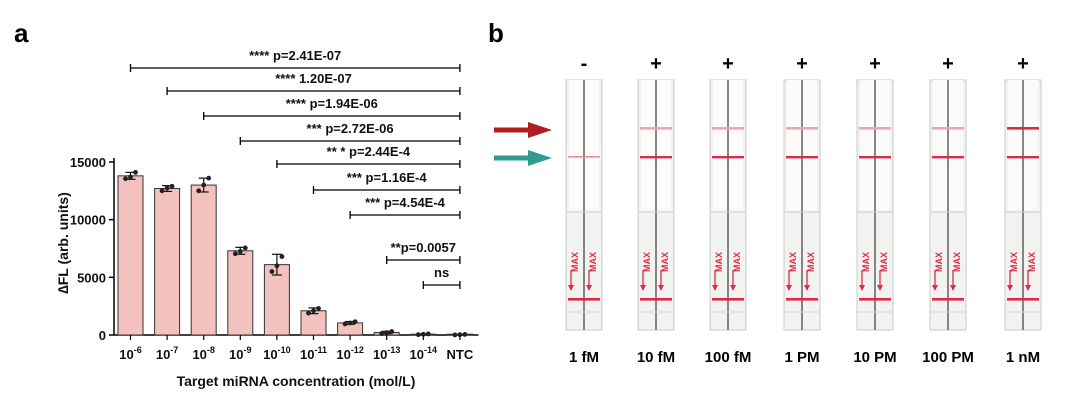 The height and width of the screenshot is (402, 1080). What do you see at coordinates (313, 83) in the screenshot?
I see `significance-bracket: **** 1.20E-07` at bounding box center [313, 83].